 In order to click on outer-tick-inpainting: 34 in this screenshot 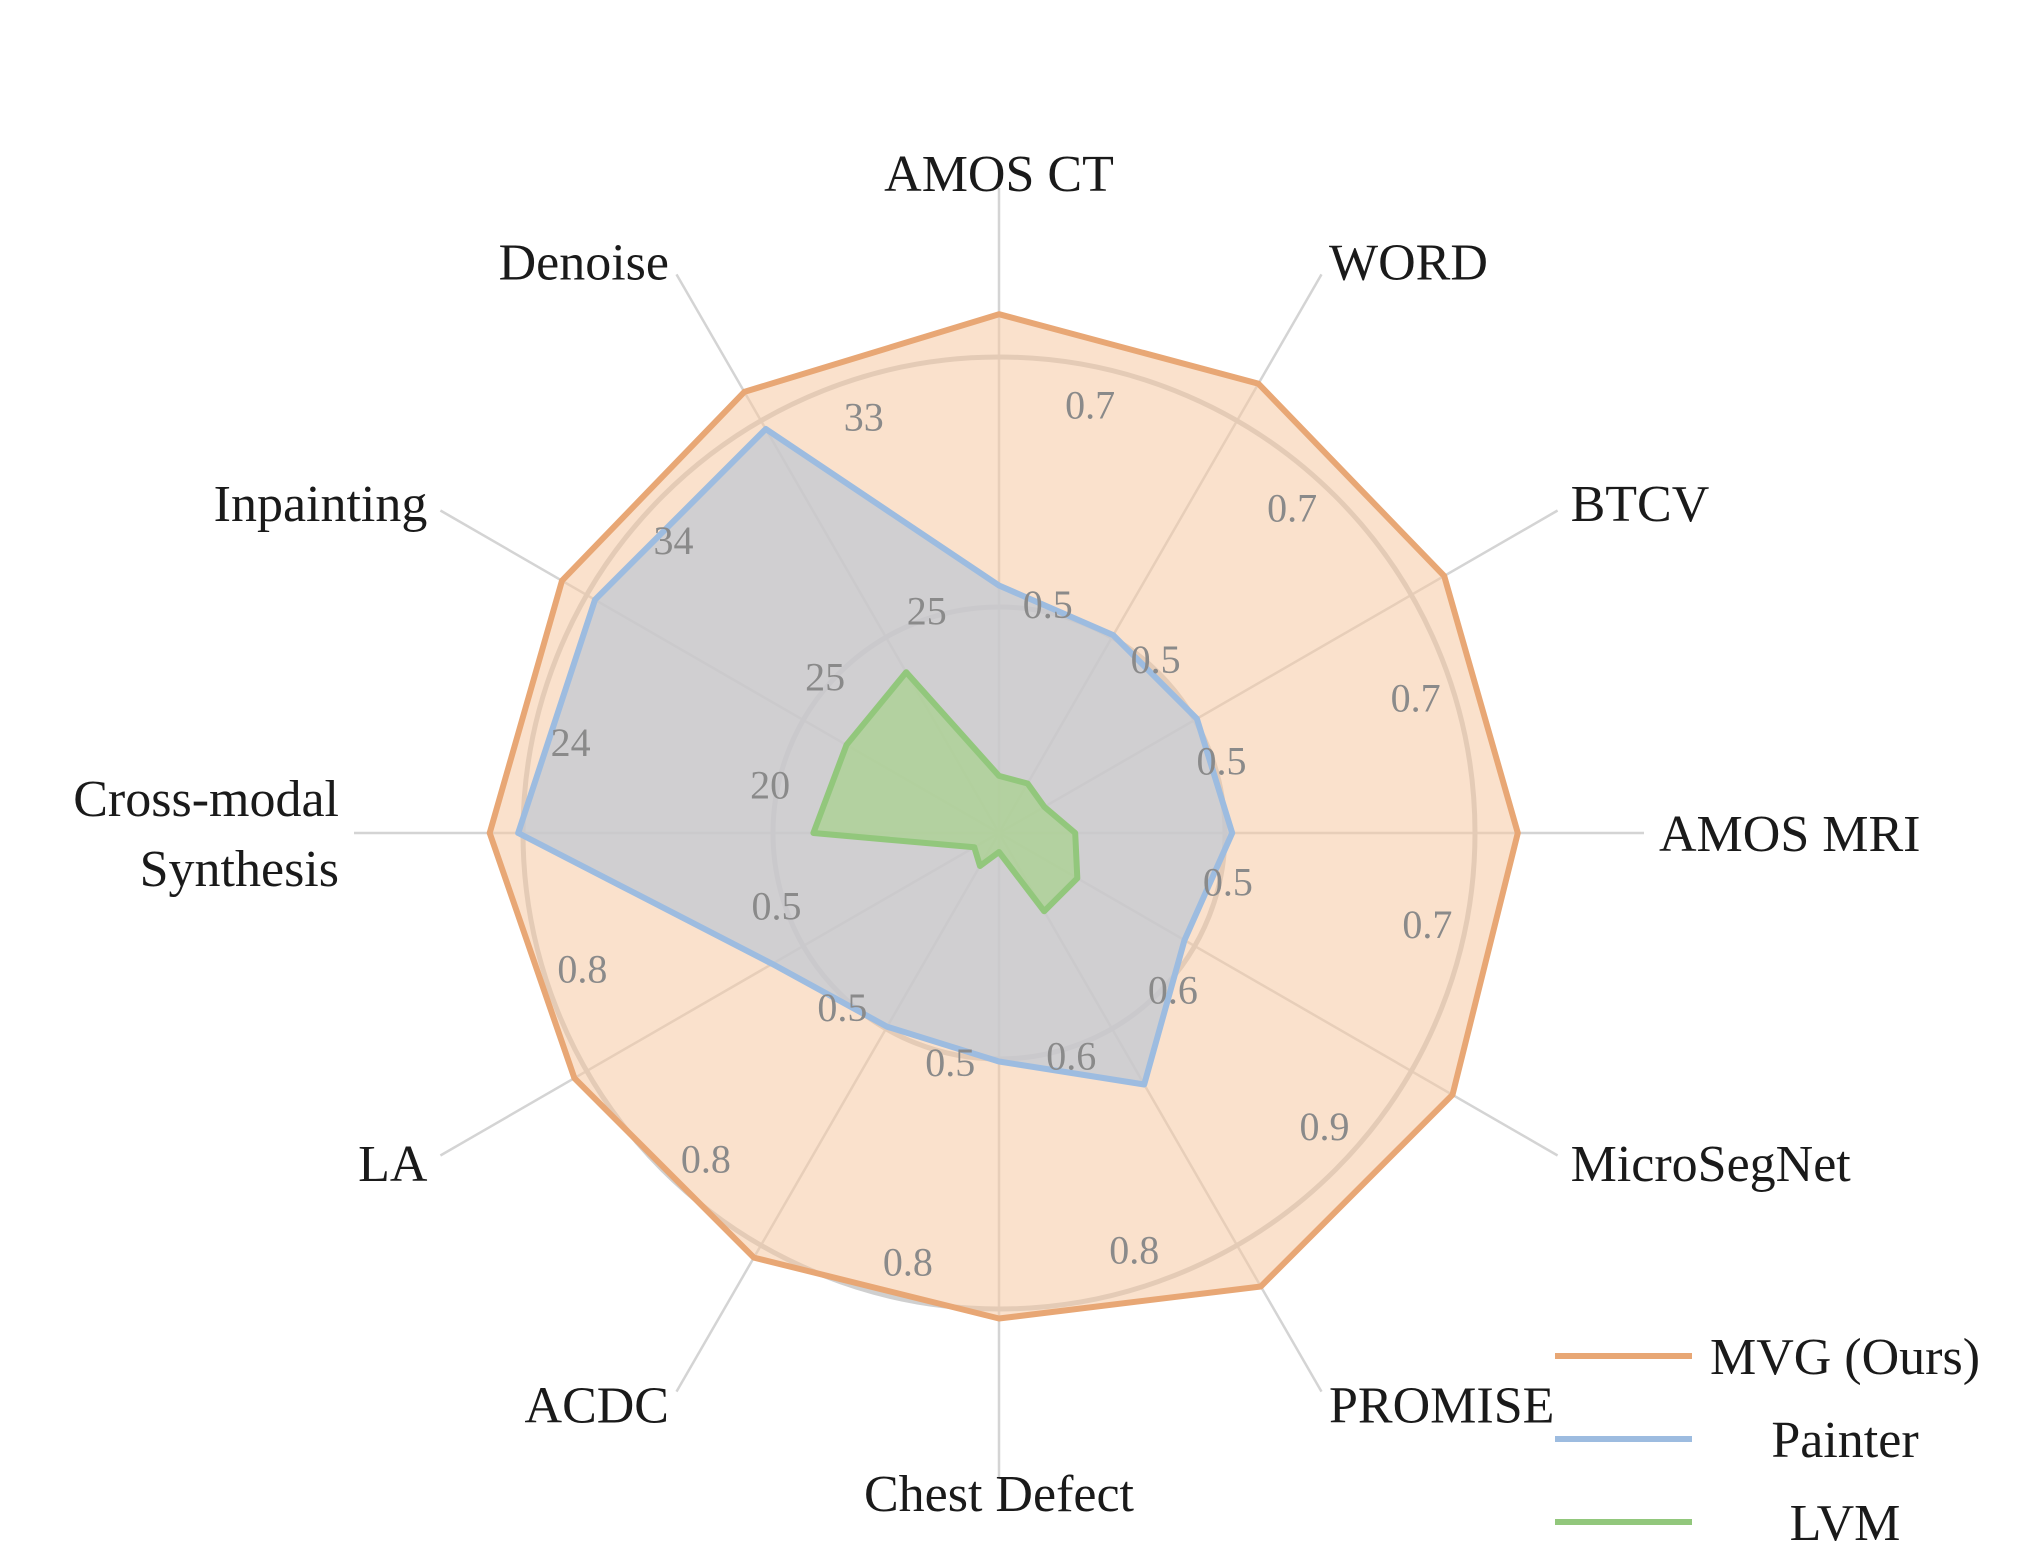, I will do `click(674, 540)`.